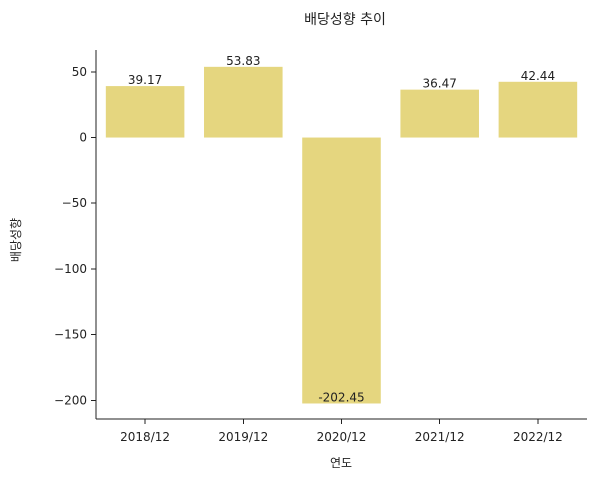 Image resolution: width=599 pixels, height=479 pixels. Describe the element at coordinates (341, 397) in the screenshot. I see `data-label-2020-12: -202.45` at that location.